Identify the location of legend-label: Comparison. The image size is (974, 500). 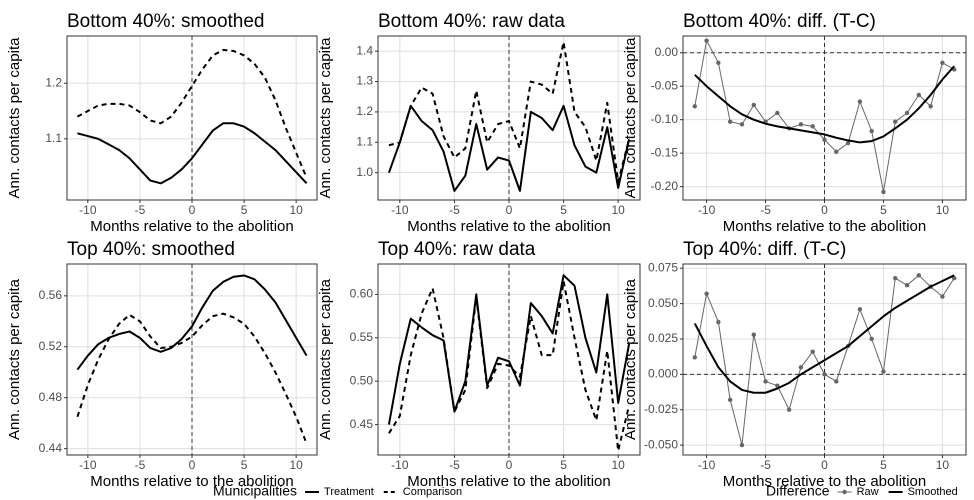
(432, 492).